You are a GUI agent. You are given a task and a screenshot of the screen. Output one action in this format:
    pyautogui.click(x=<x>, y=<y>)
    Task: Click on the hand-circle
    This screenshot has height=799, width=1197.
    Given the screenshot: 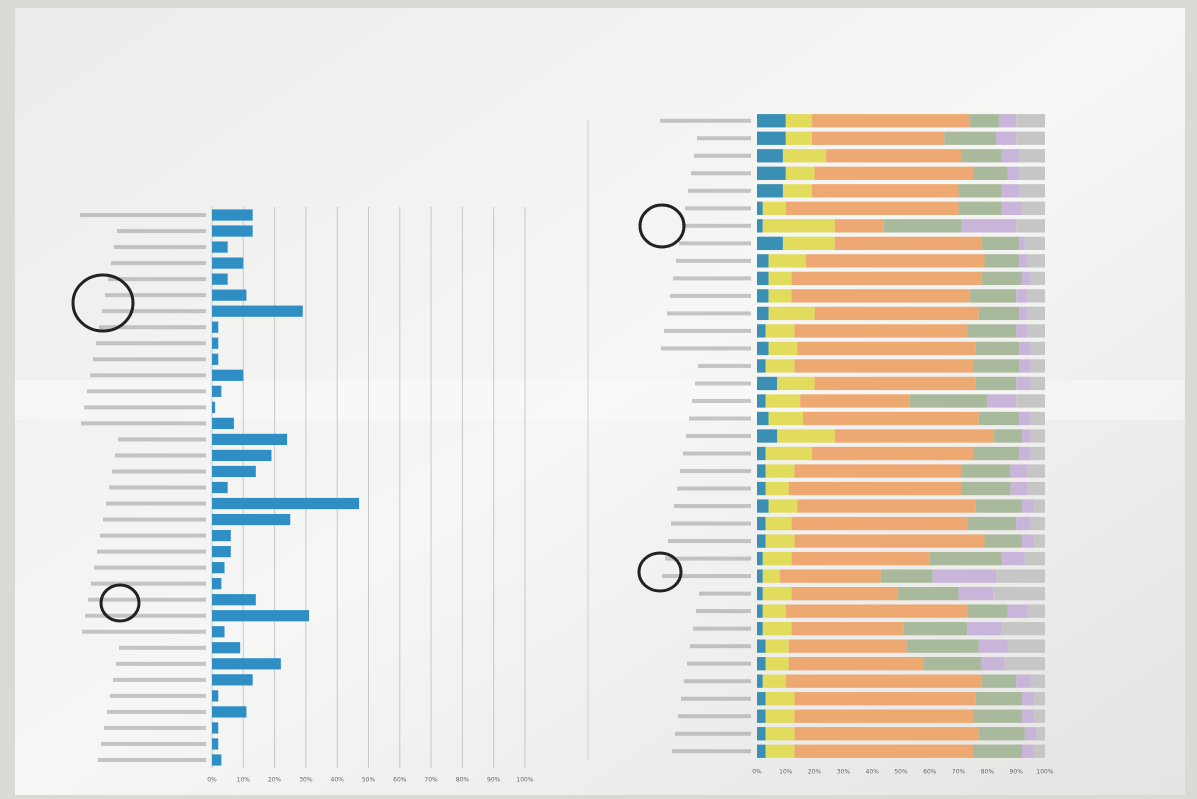 What is the action you would take?
    pyautogui.click(x=120, y=603)
    